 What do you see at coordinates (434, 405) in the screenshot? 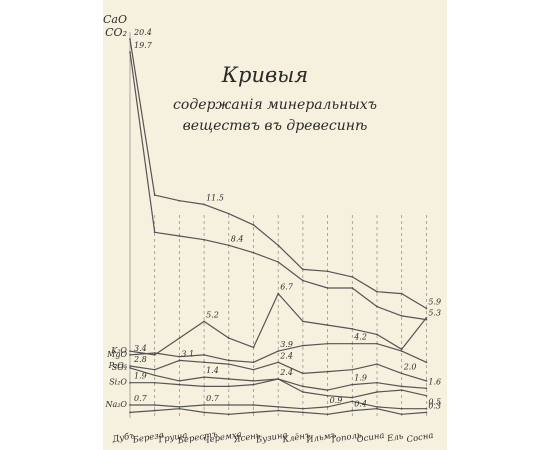
I see `data-label-Fe2O3-13: 0.3` at bounding box center [434, 405].